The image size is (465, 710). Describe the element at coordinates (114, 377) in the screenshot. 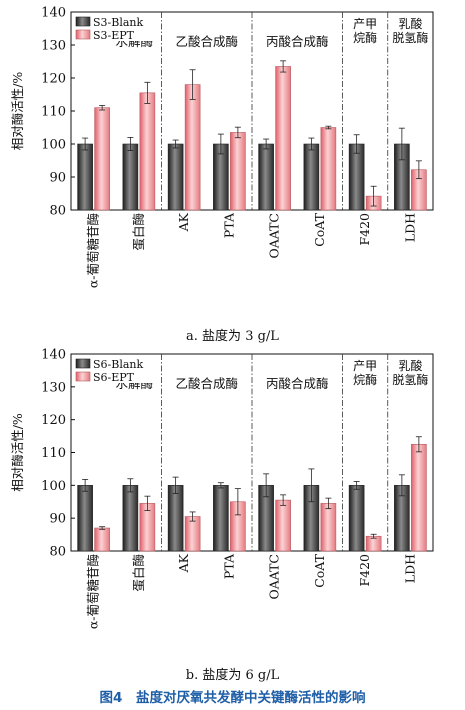

I see `legend-label-1: S6-EPT` at that location.